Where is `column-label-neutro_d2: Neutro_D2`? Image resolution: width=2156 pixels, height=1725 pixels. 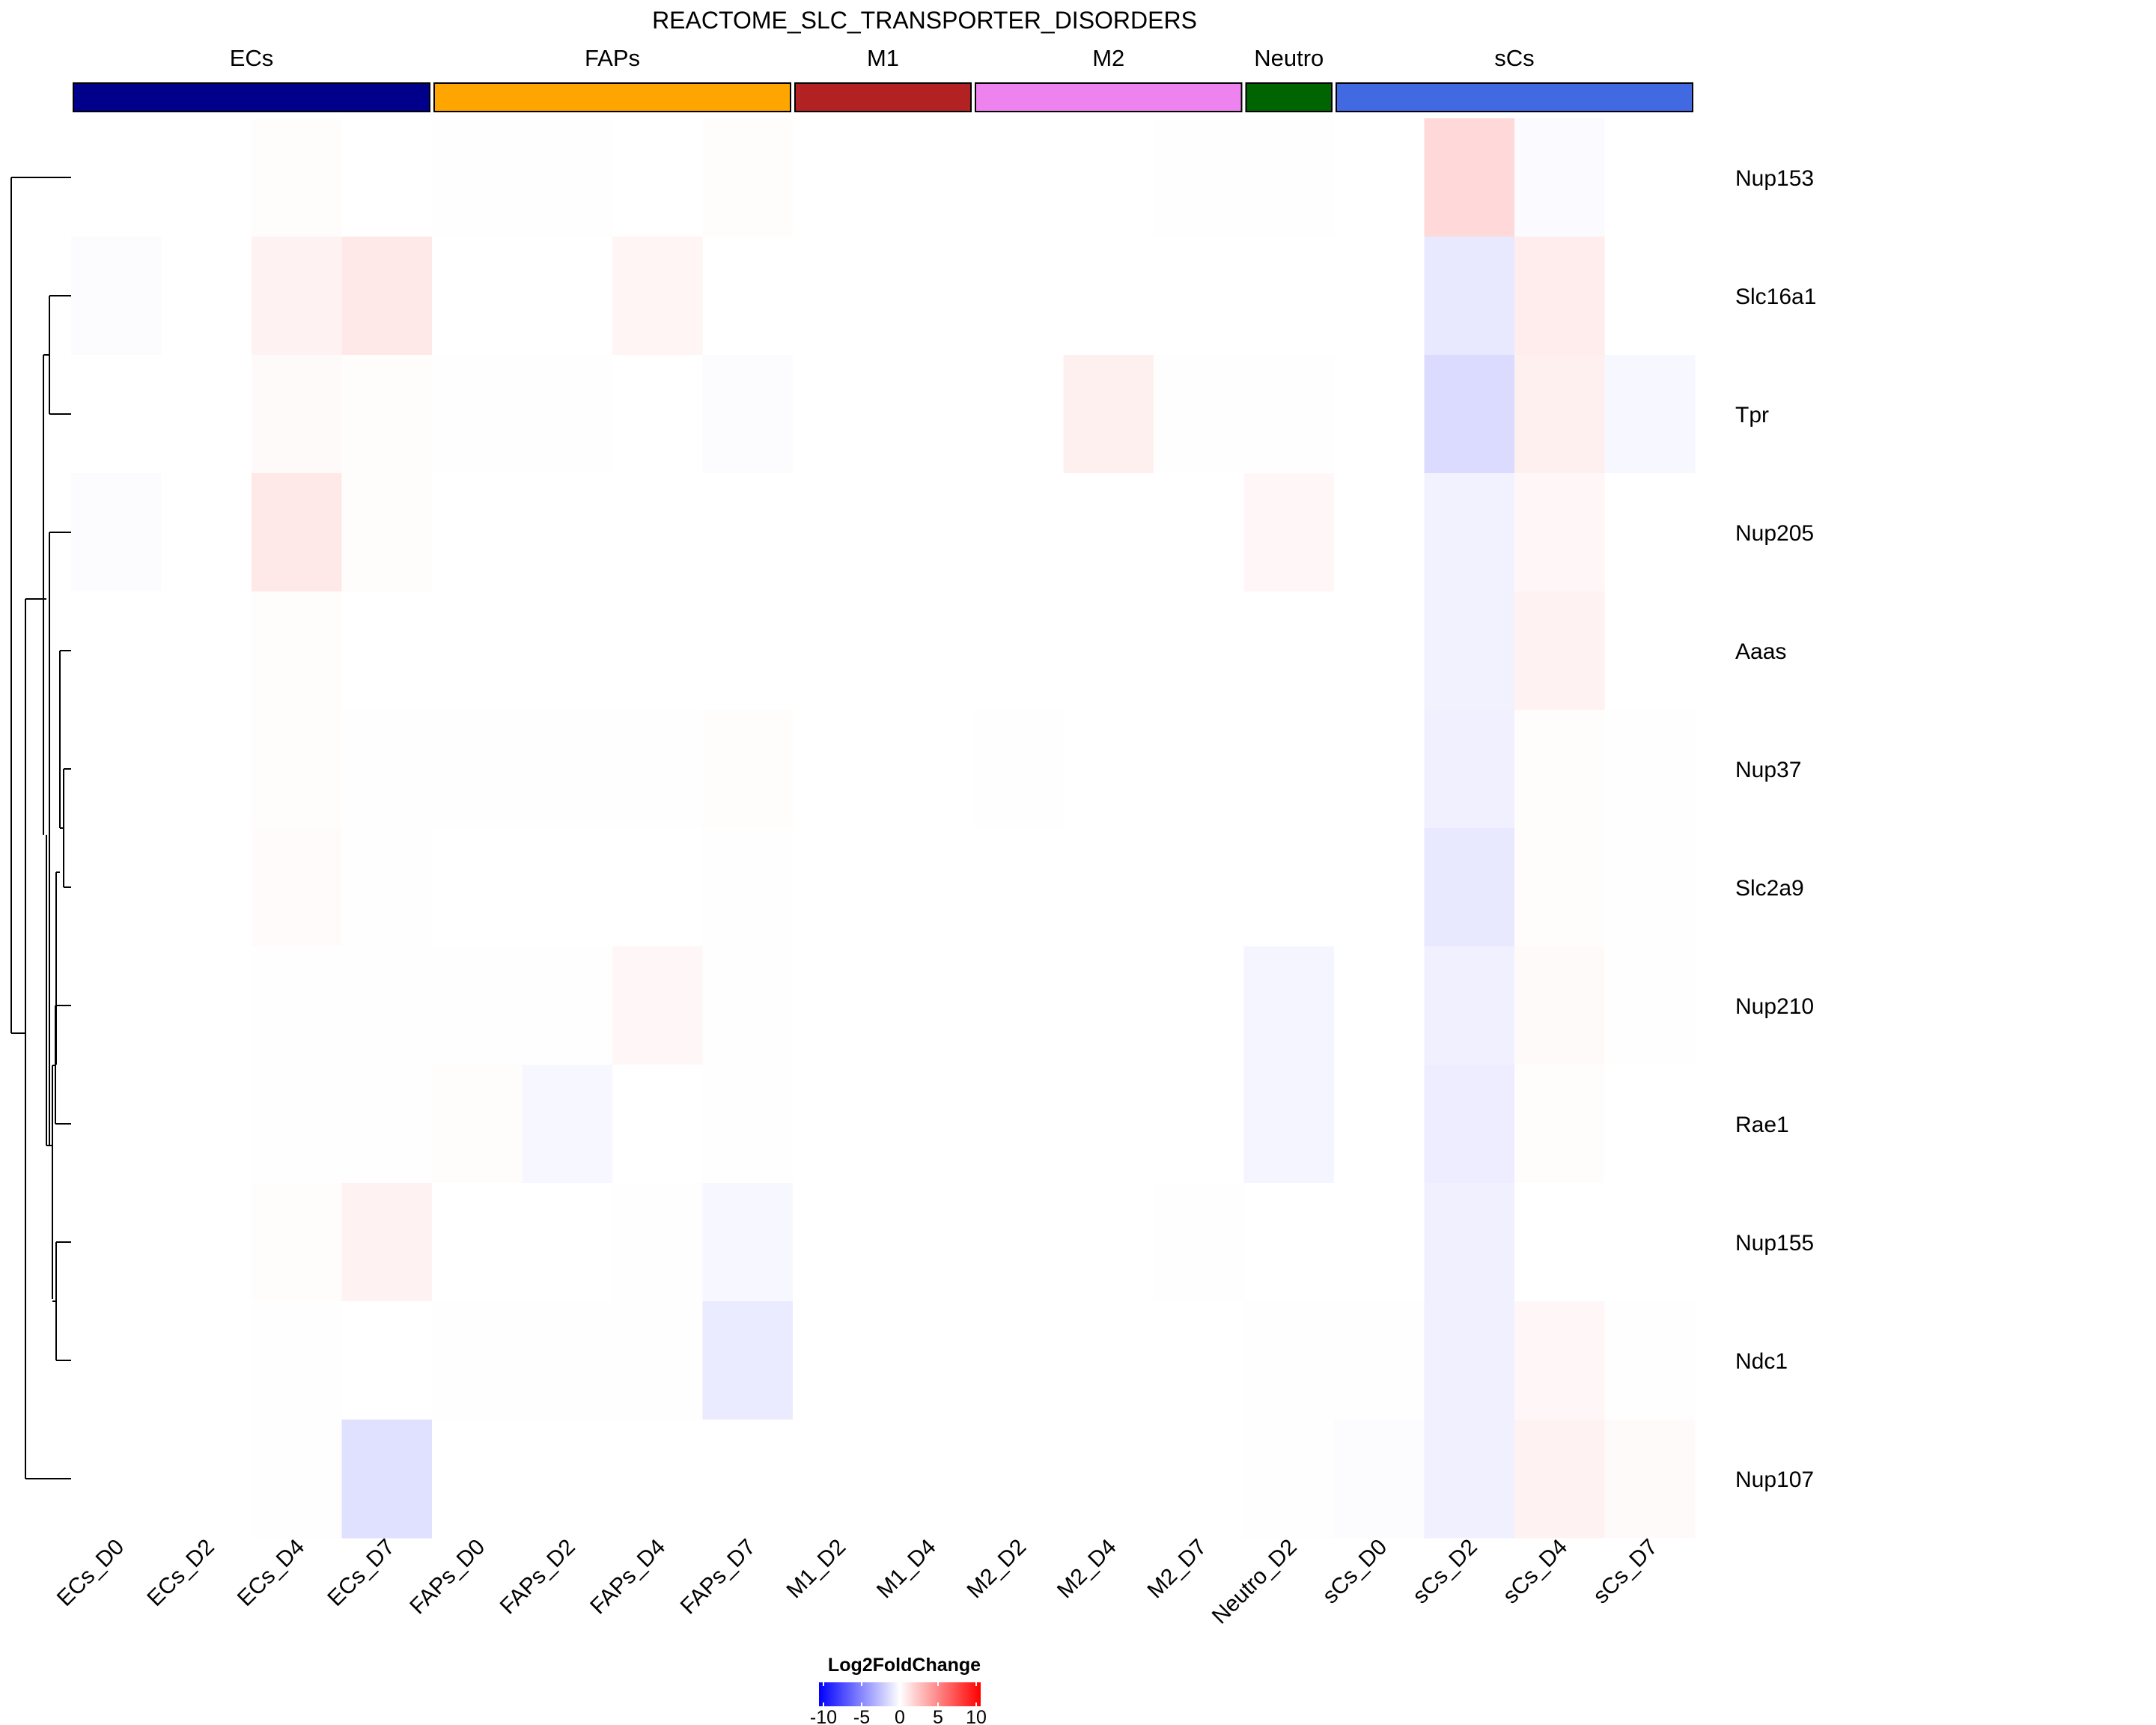
column-label-neutro_d2: Neutro_D2 is located at coordinates (1255, 1582).